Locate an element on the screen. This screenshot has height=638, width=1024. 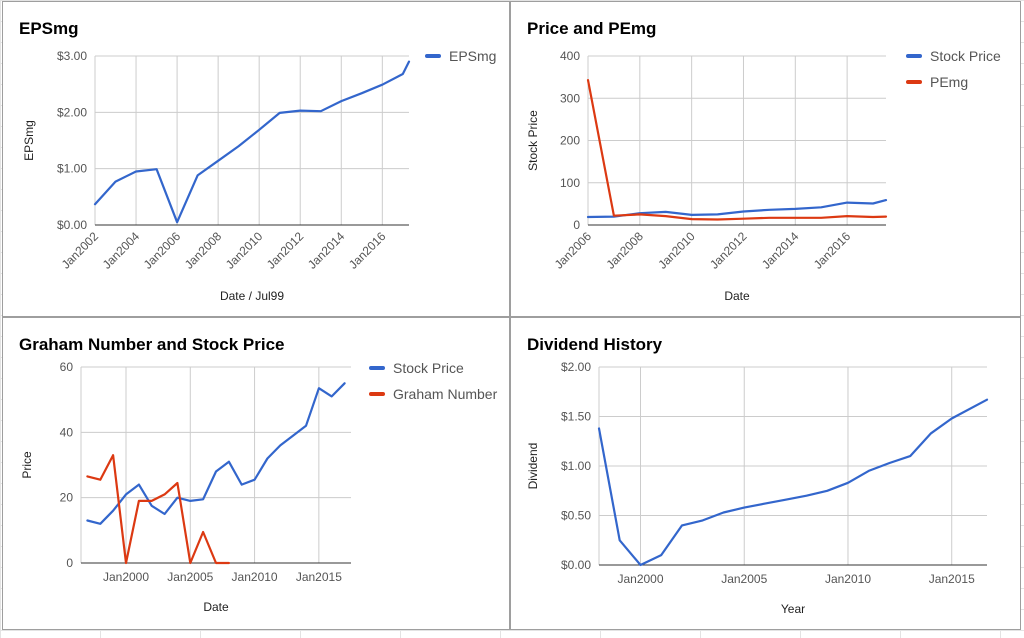
x-axis-label: Year is located at coordinates (793, 609).